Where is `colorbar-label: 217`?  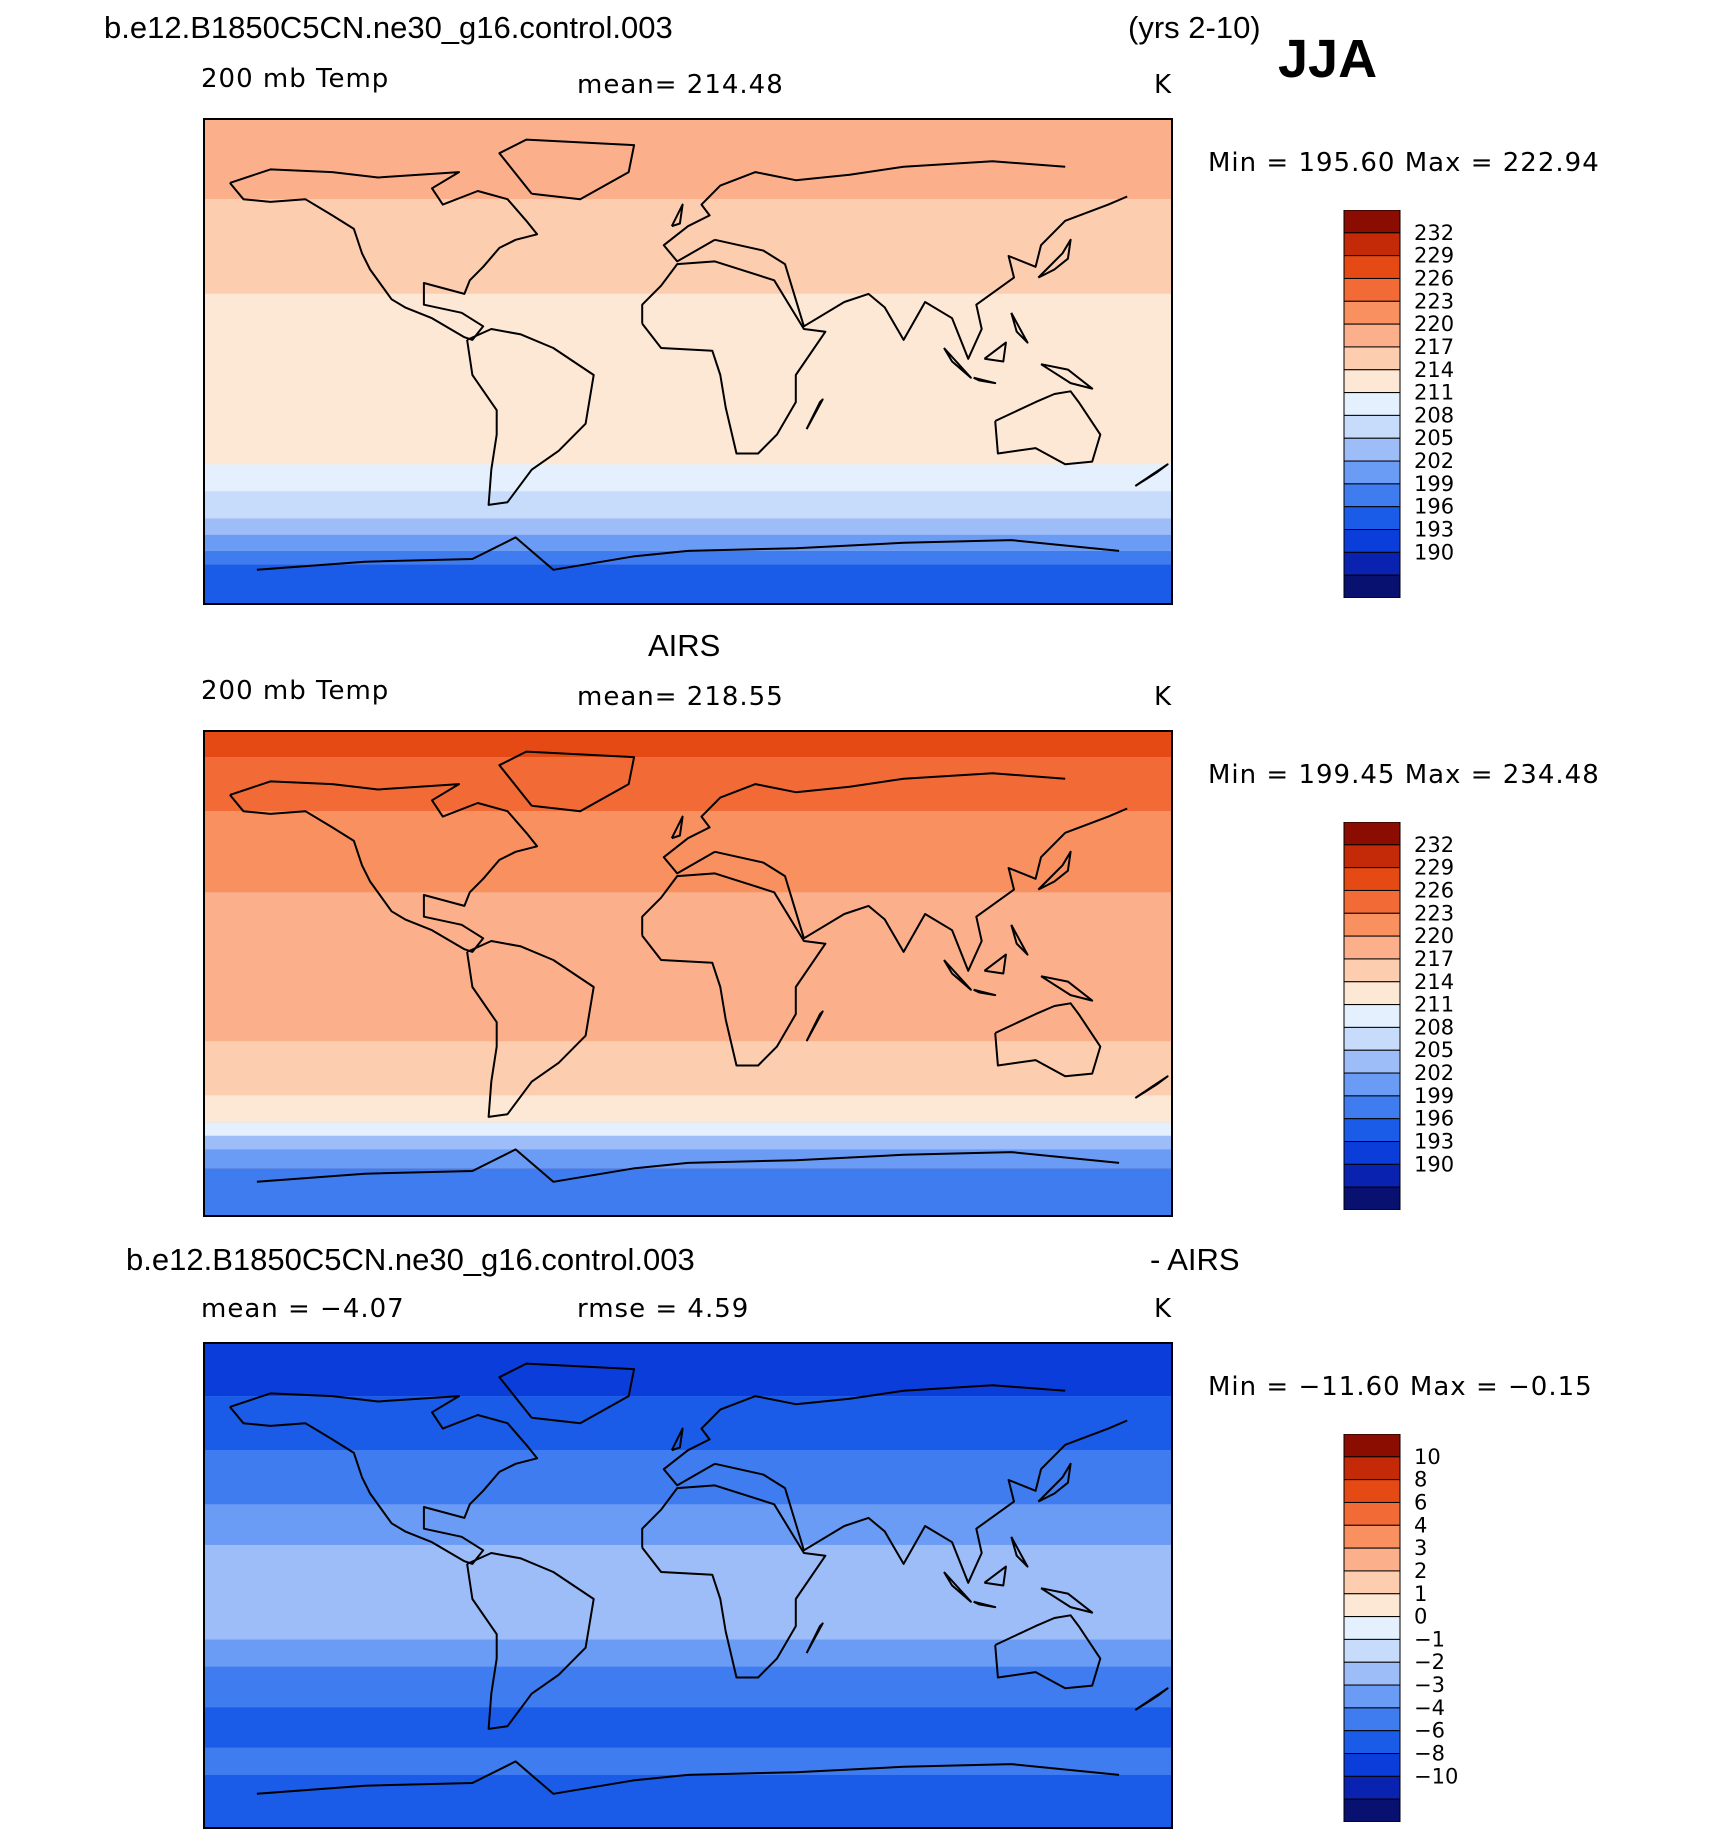 colorbar-label: 217 is located at coordinates (1434, 959).